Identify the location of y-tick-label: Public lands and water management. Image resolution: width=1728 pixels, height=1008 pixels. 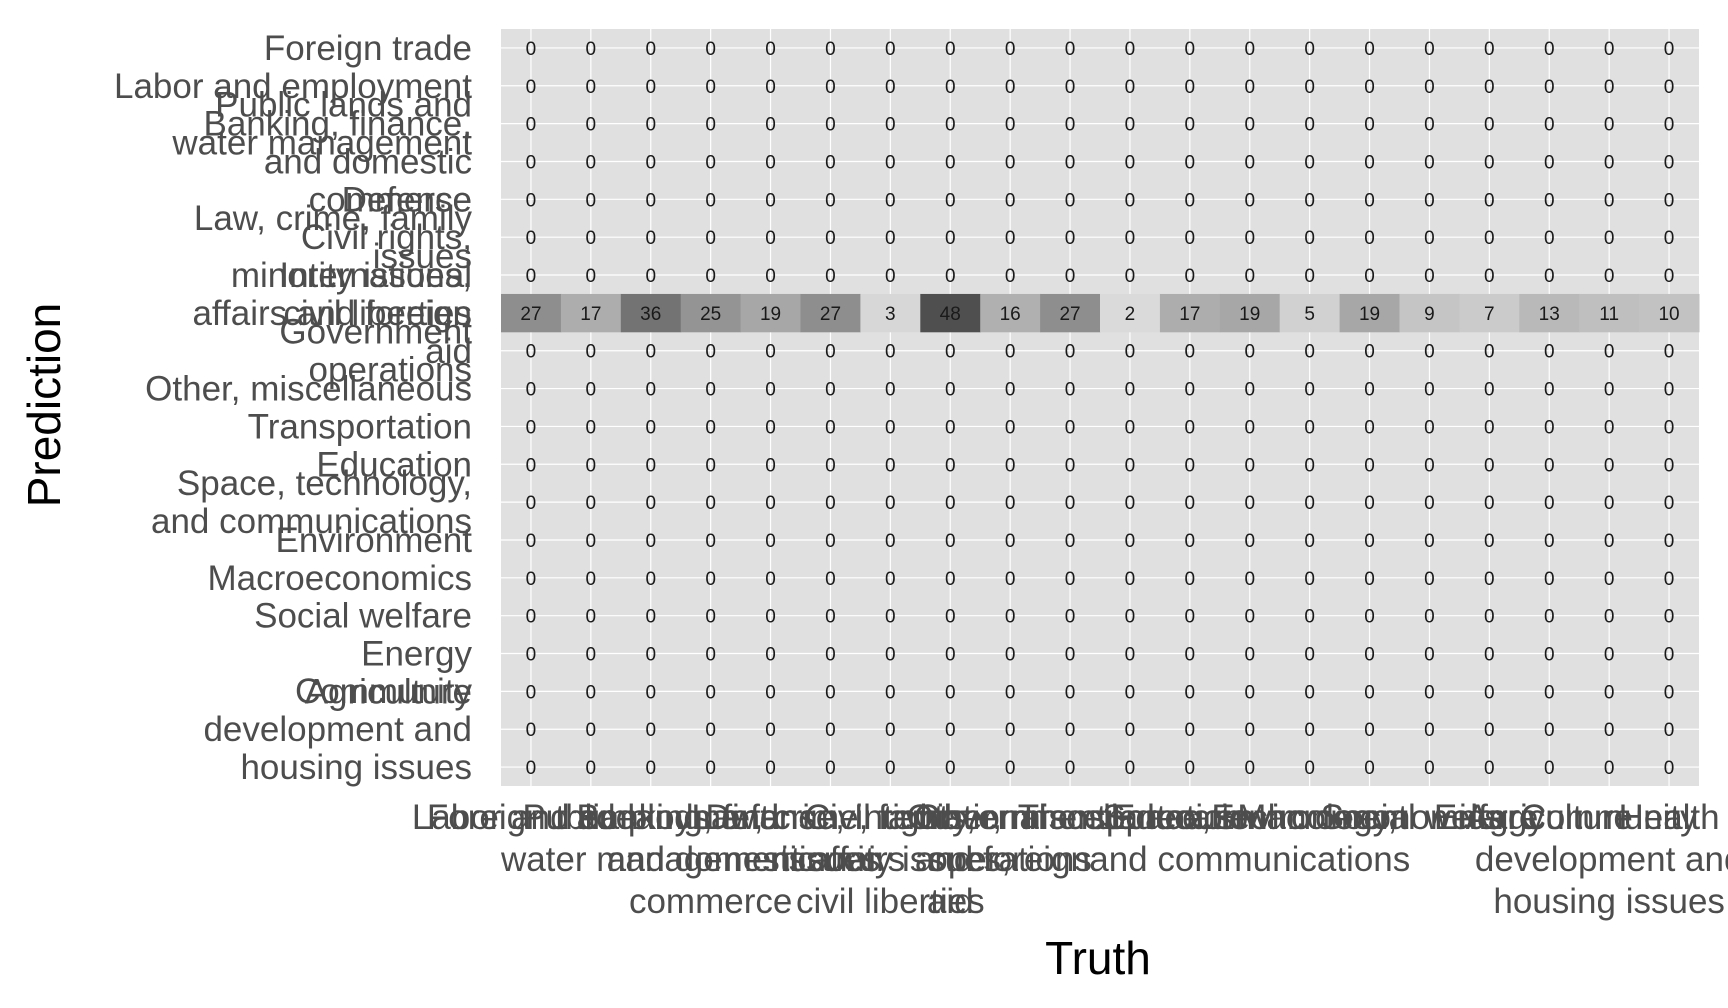
(321, 124).